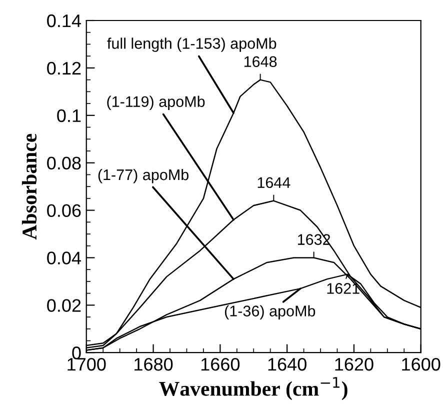 The image size is (443, 410). Describe the element at coordinates (274, 182) in the screenshot. I see `annotation: 1644` at that location.